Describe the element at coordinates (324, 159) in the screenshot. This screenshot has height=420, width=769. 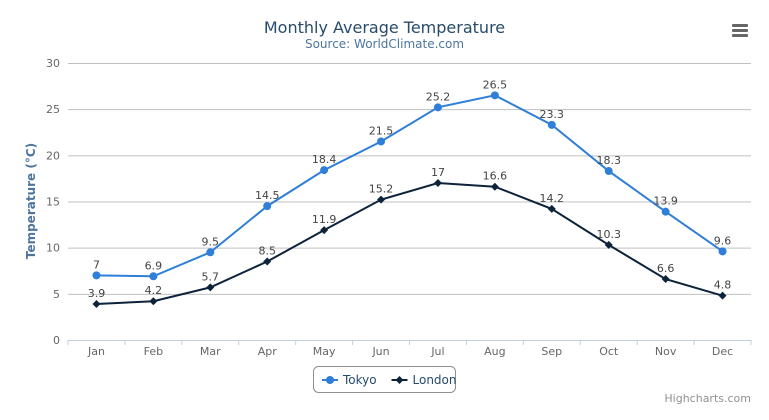
I see `data-label: 18.4` at that location.